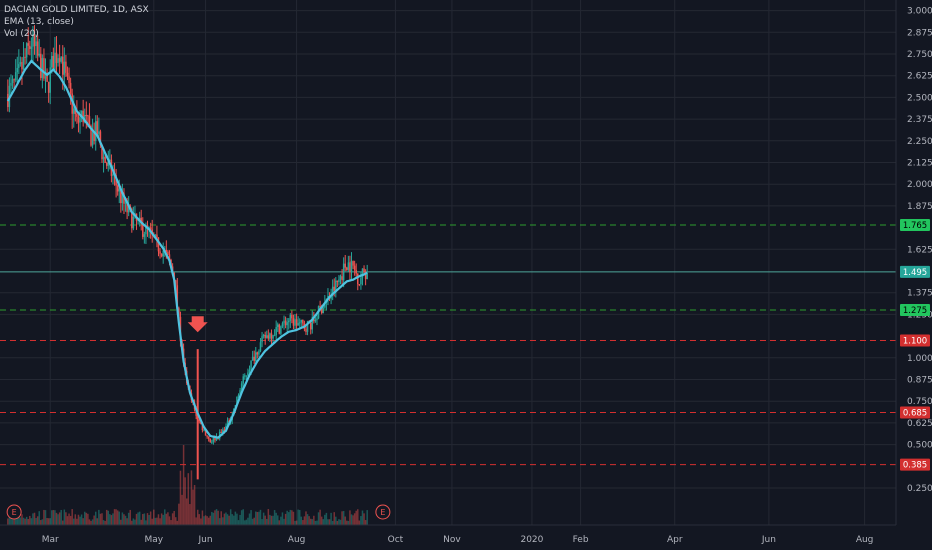  I want to click on level-label: 1.275, so click(915, 311).